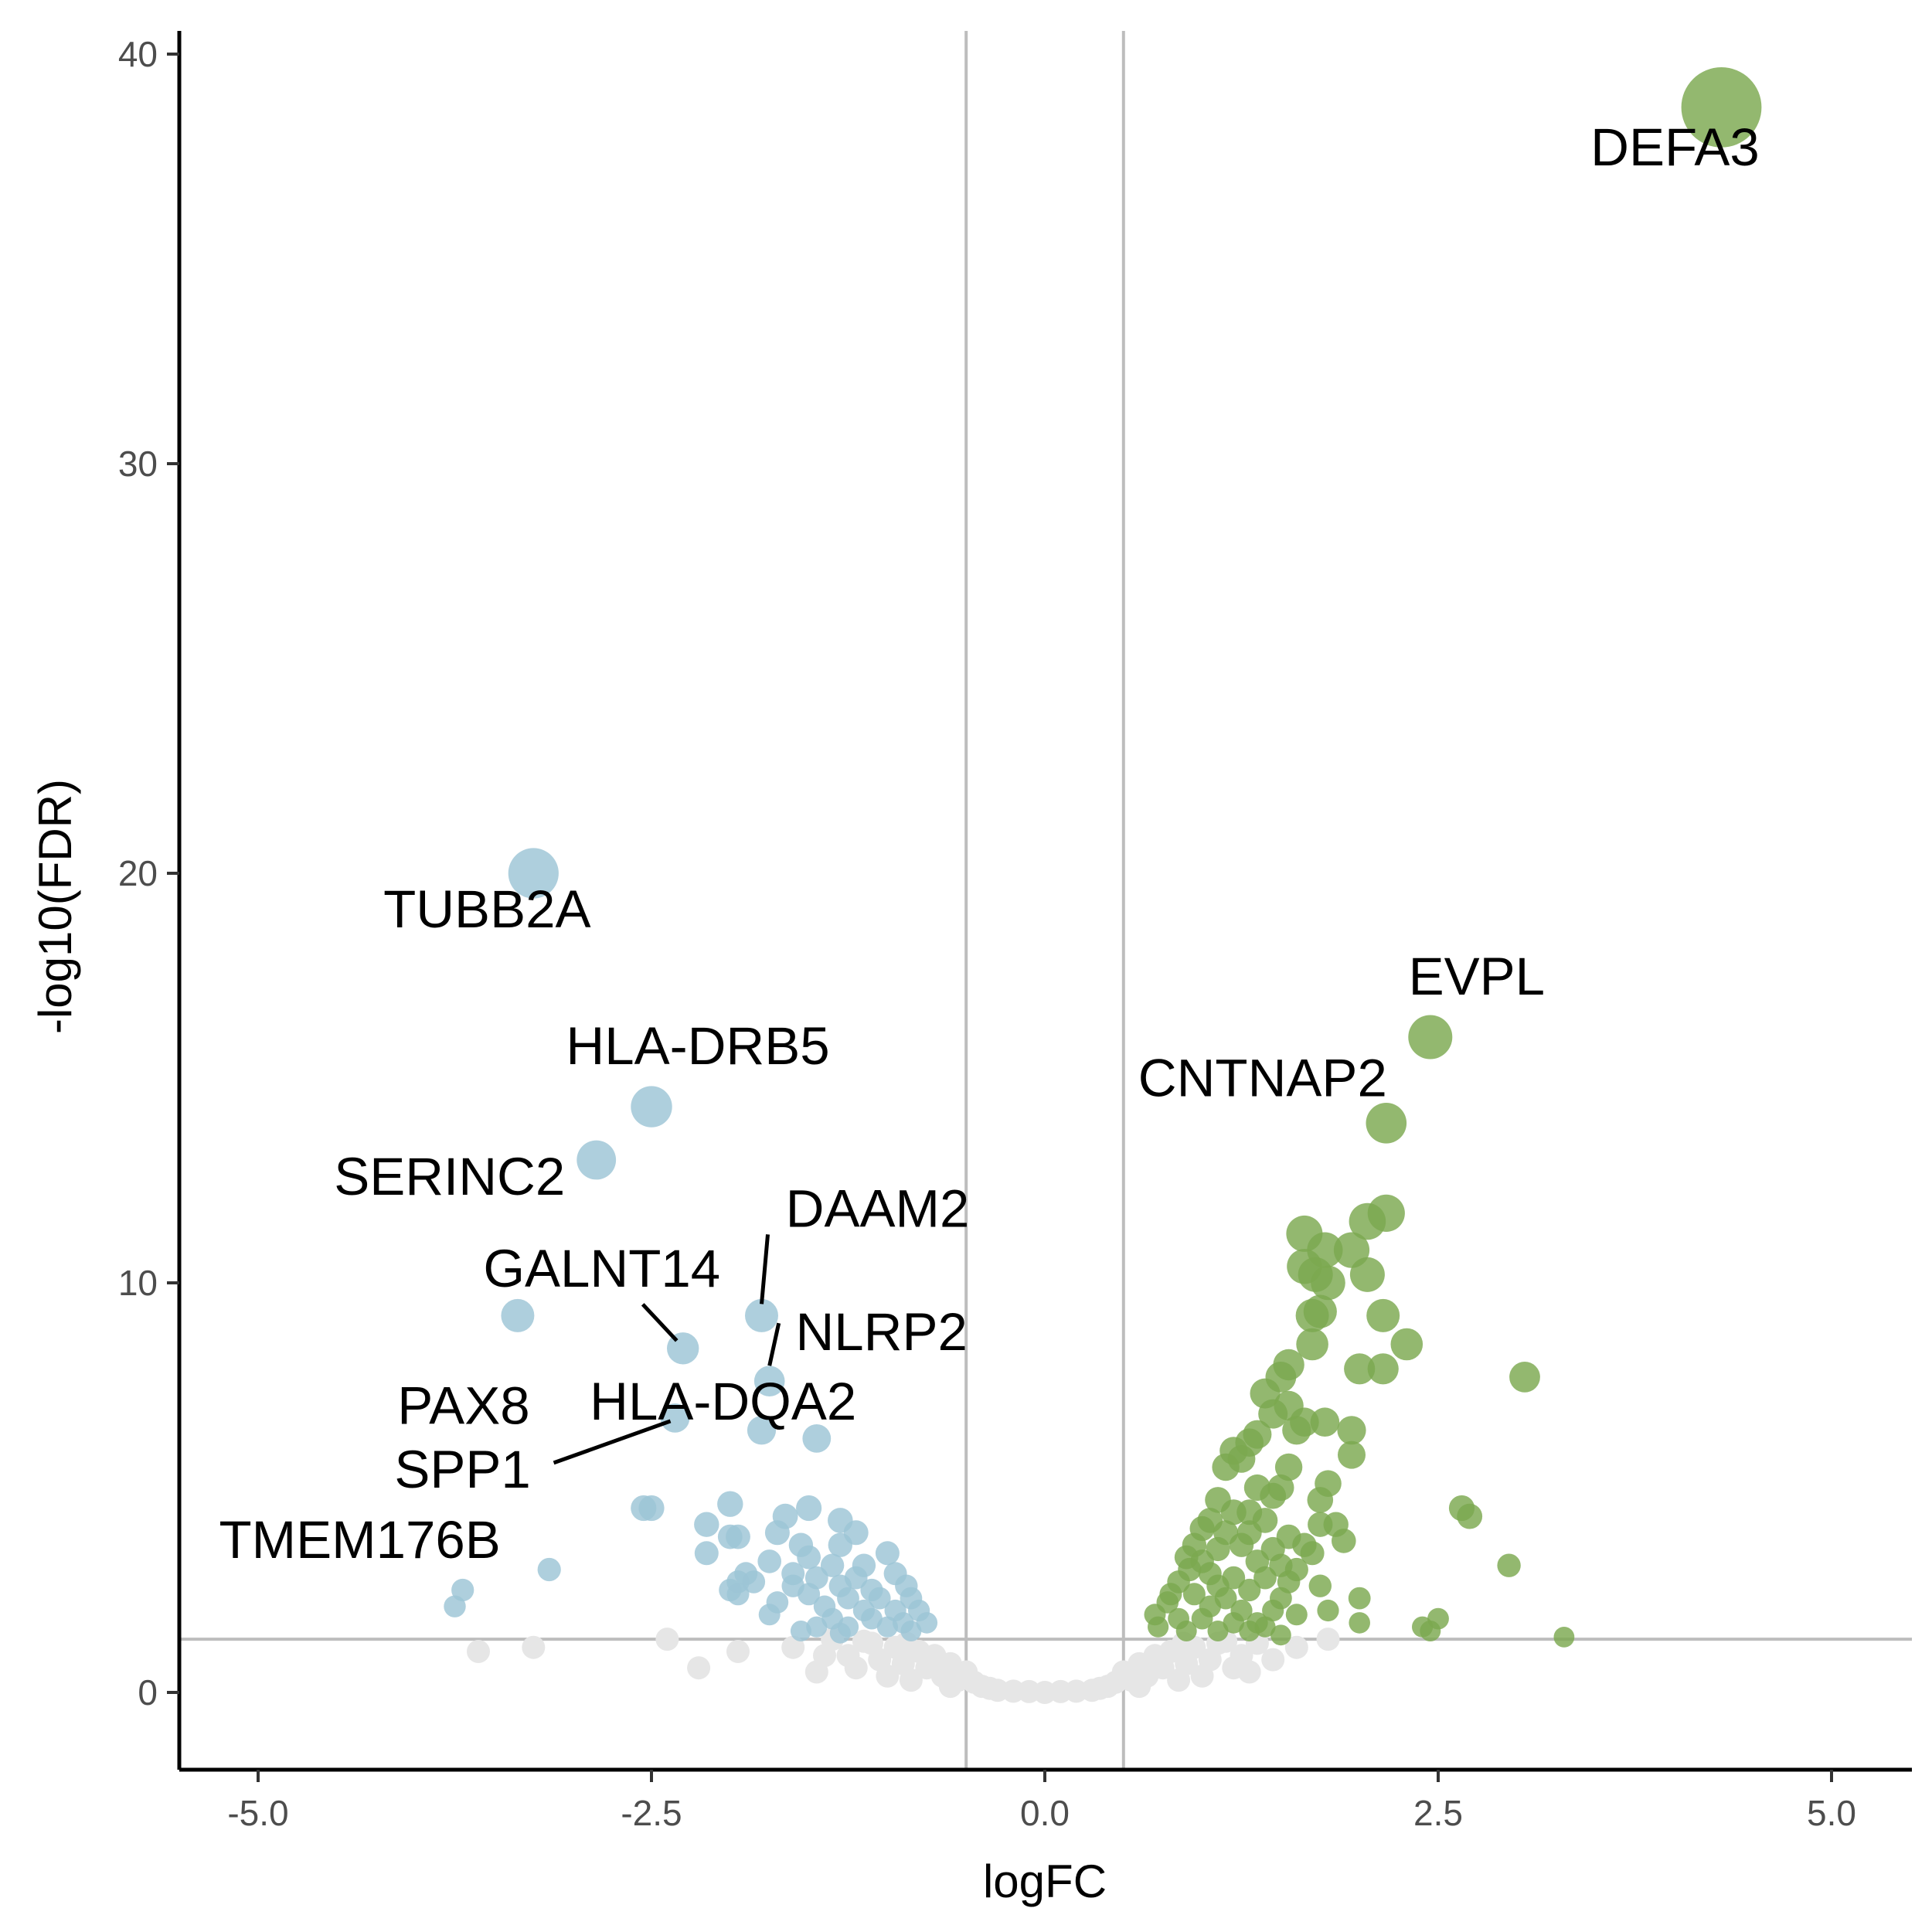 This screenshot has height=1932, width=1932. I want to click on gene-label: SPP1, so click(462, 1469).